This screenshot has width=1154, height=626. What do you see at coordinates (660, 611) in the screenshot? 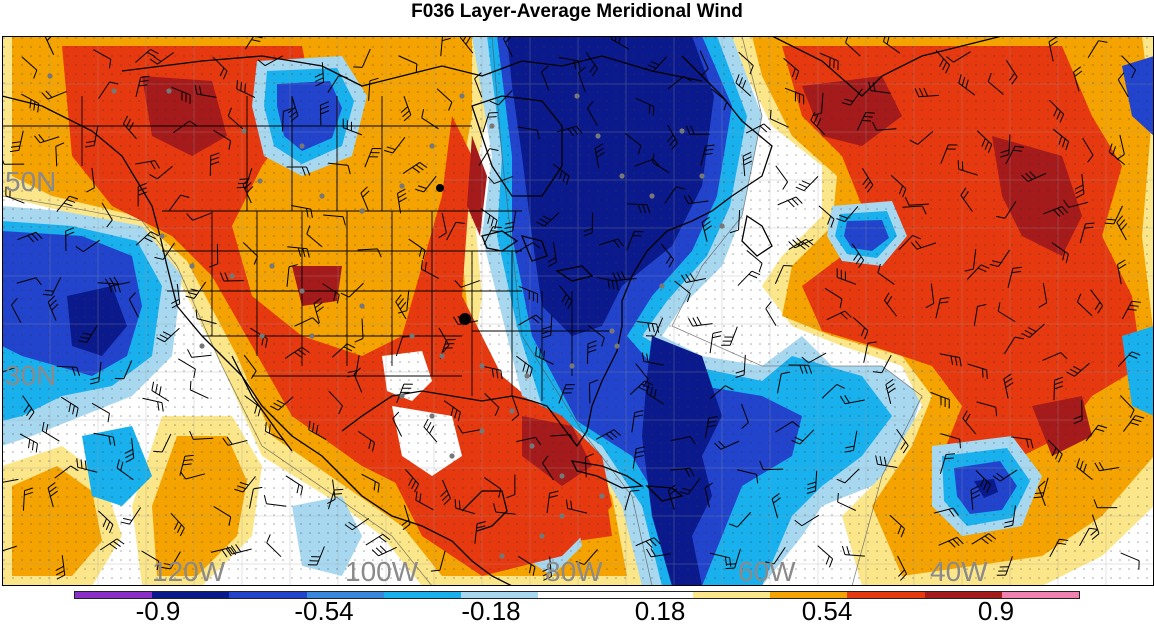
I see `colorbar-label: 0.18` at bounding box center [660, 611].